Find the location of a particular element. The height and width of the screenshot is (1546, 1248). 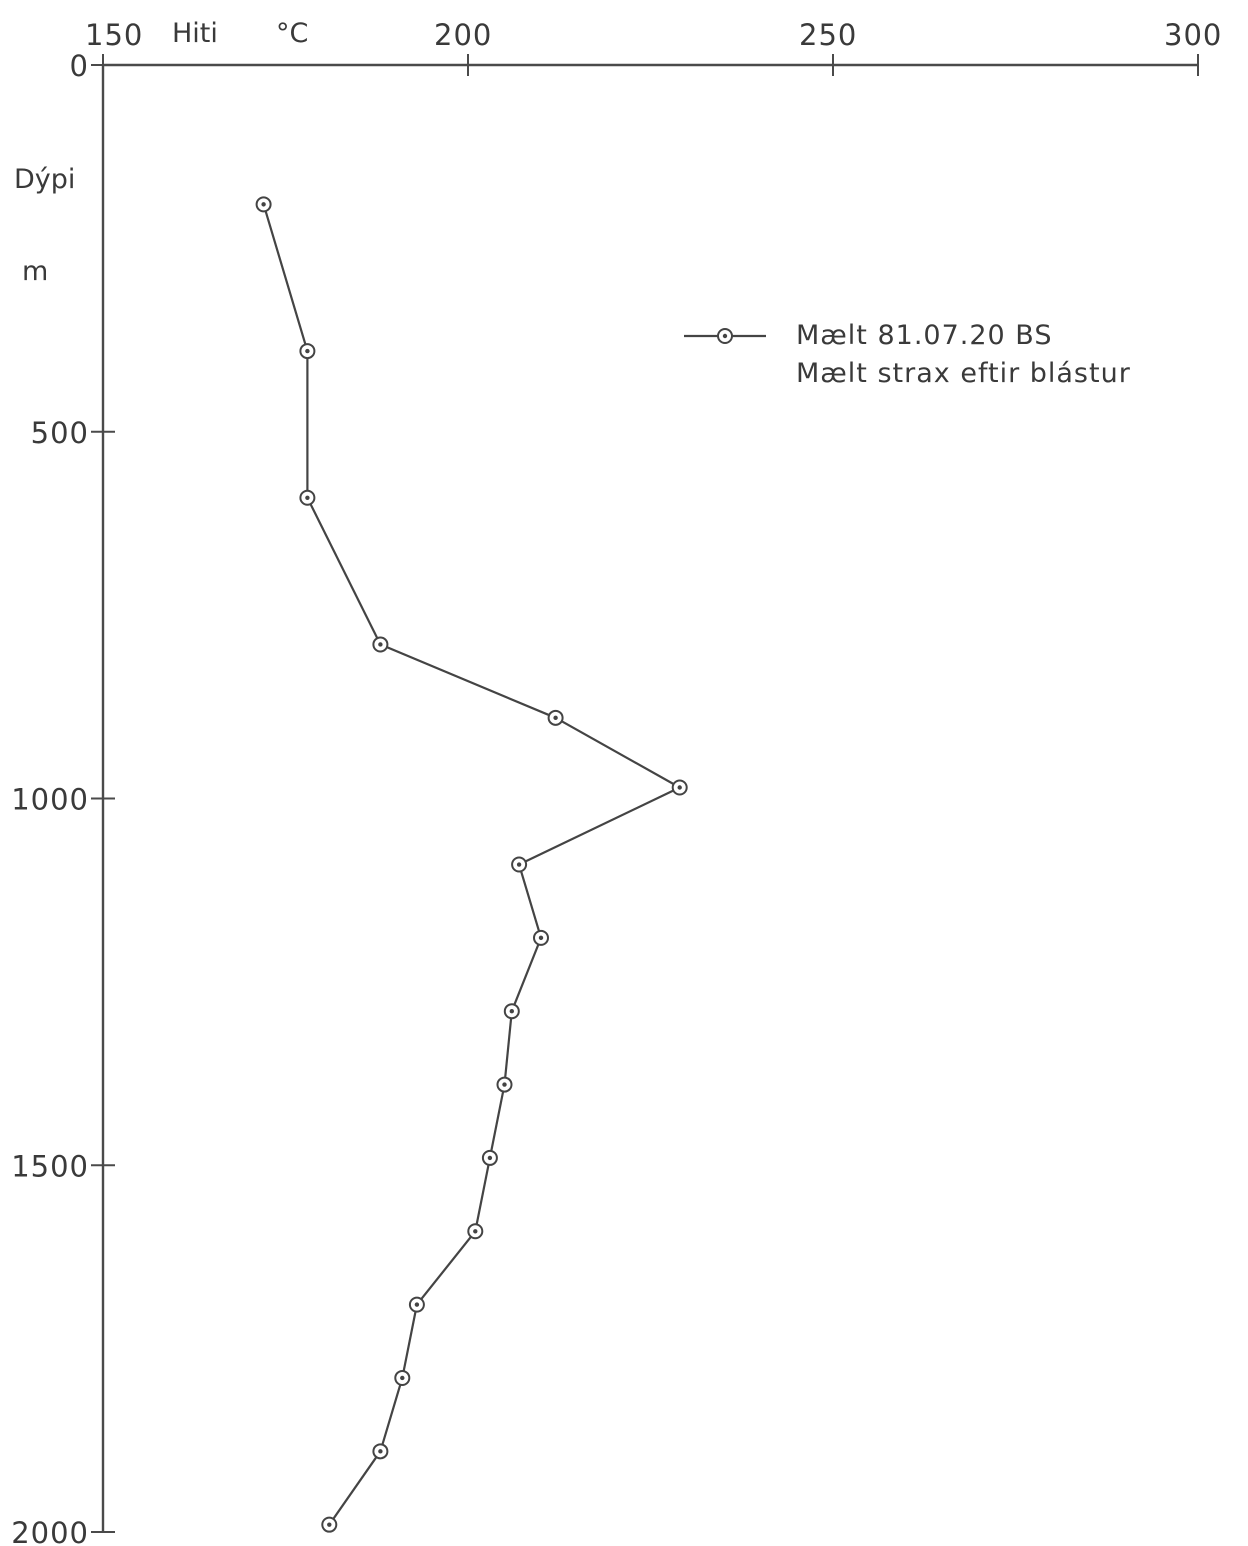

y-ticks: 0 500 1000 1500 2000 is located at coordinates (63, 797).